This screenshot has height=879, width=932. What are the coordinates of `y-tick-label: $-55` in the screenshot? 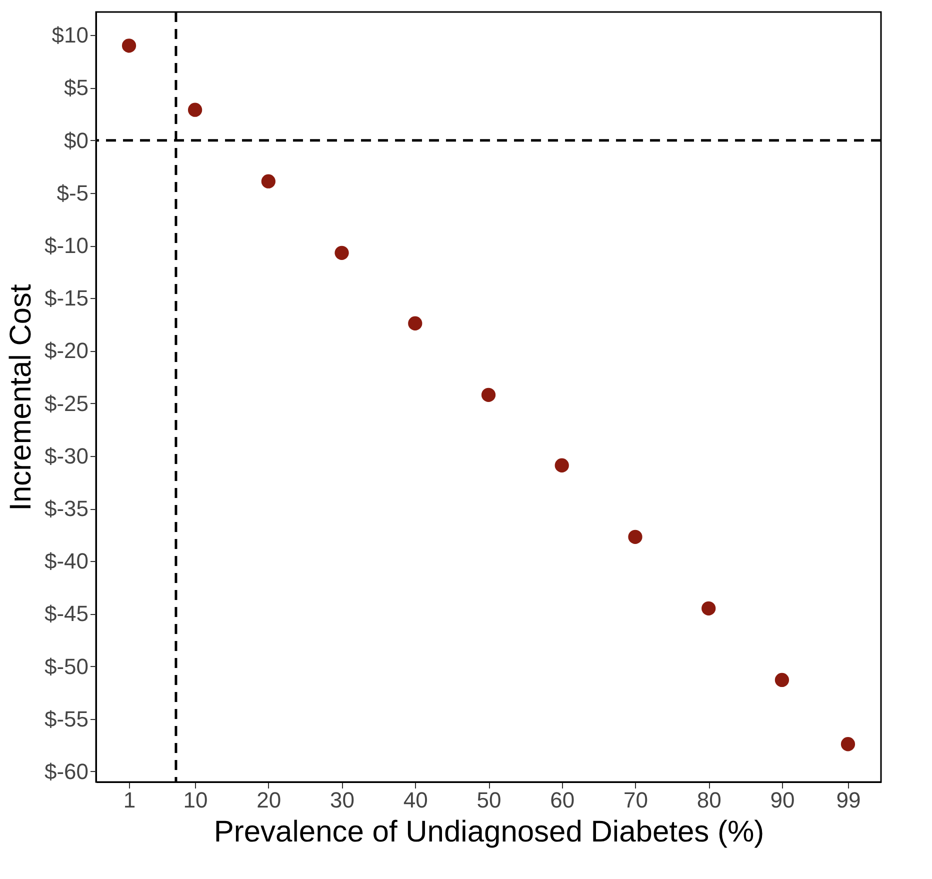 It's located at (66, 719).